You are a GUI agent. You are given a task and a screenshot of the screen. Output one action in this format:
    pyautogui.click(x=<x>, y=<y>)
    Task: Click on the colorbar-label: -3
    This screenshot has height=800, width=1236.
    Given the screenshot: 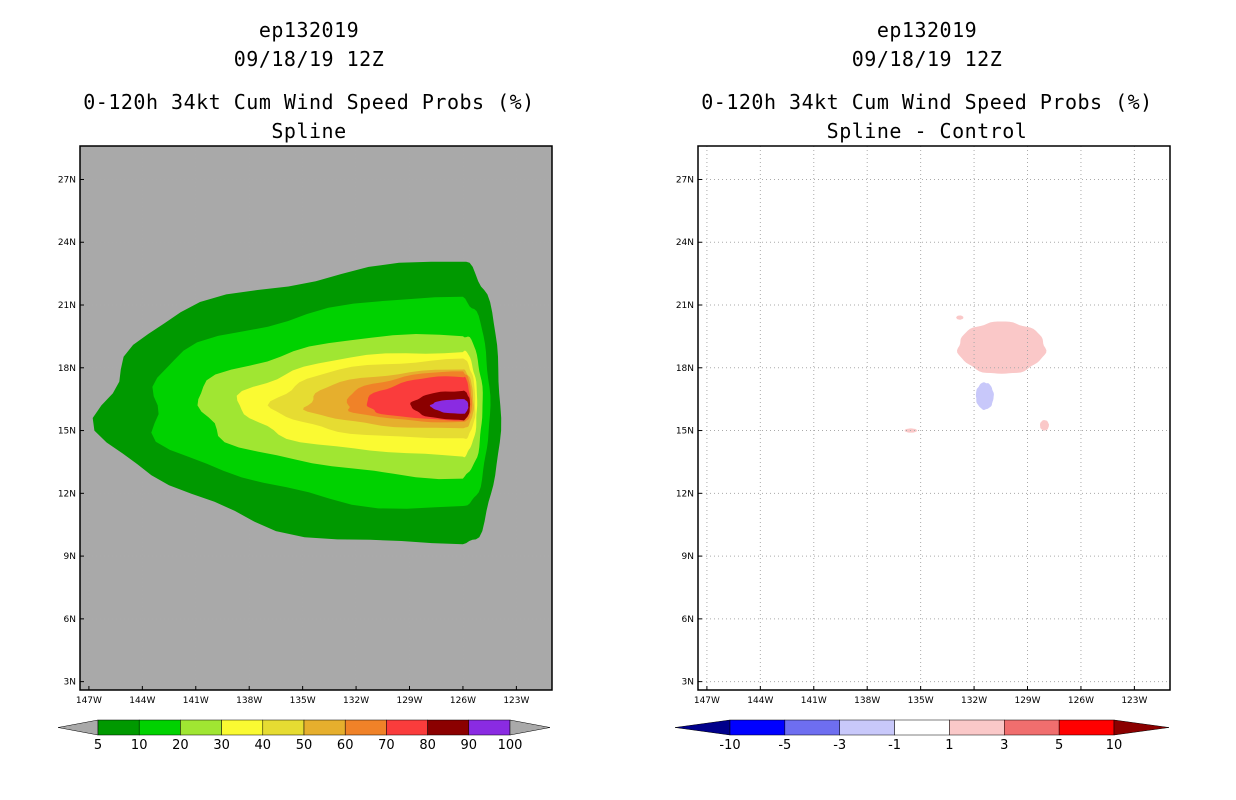 What is the action you would take?
    pyautogui.click(x=839, y=745)
    